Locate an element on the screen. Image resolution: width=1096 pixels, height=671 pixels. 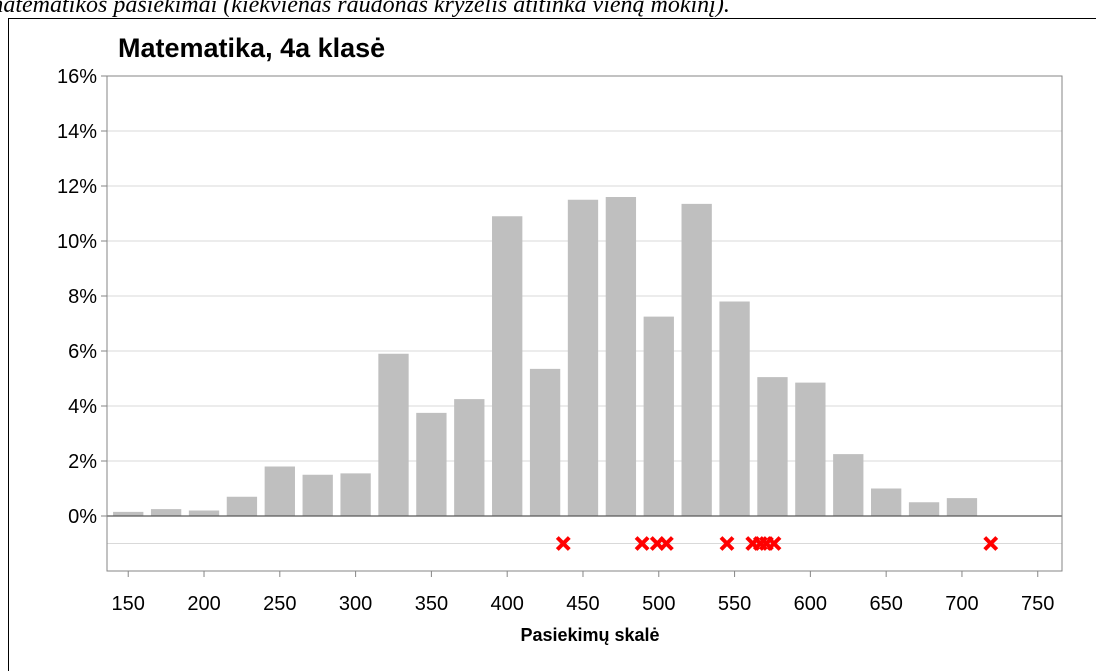
x-tick-label: 300 is located at coordinates (355, 604).